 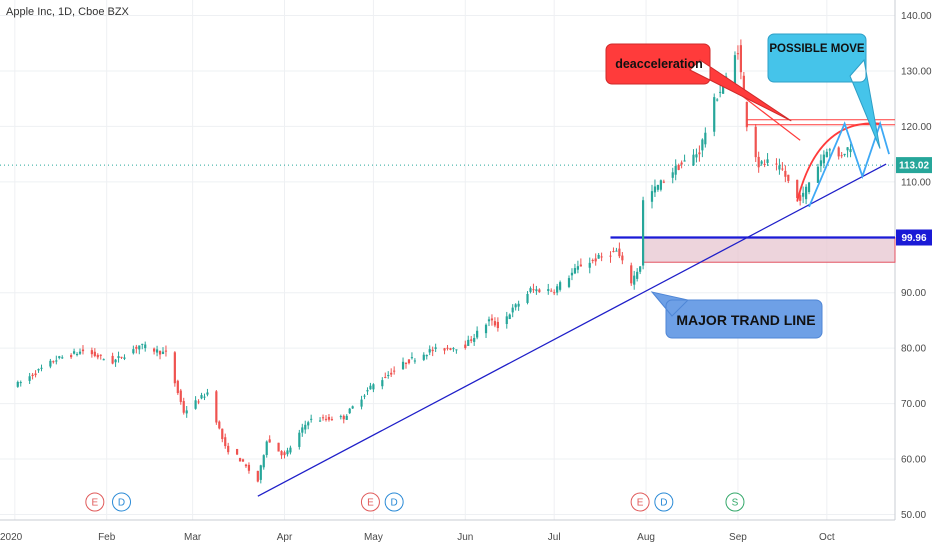 What do you see at coordinates (913, 293) in the screenshot?
I see `y-tick-label: 90.00` at bounding box center [913, 293].